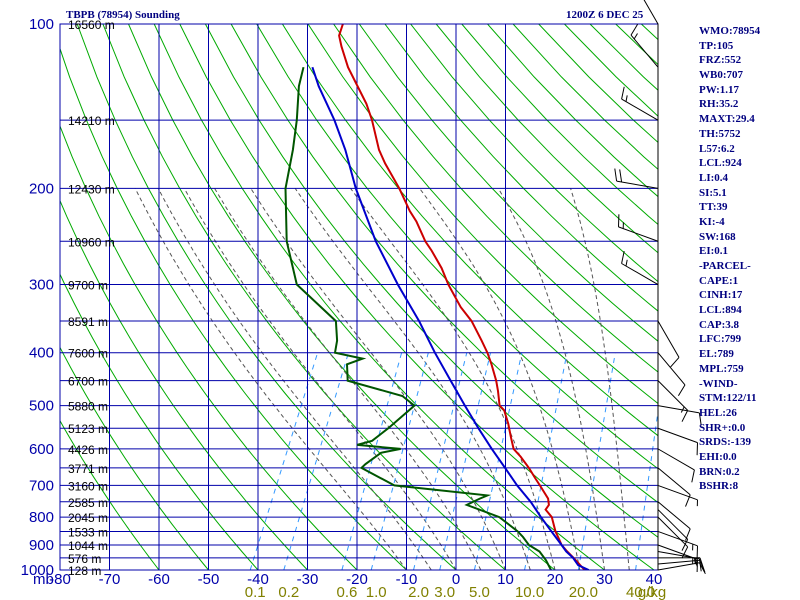 The image size is (800, 600). I want to click on height-label: 1533 m, so click(88, 532).